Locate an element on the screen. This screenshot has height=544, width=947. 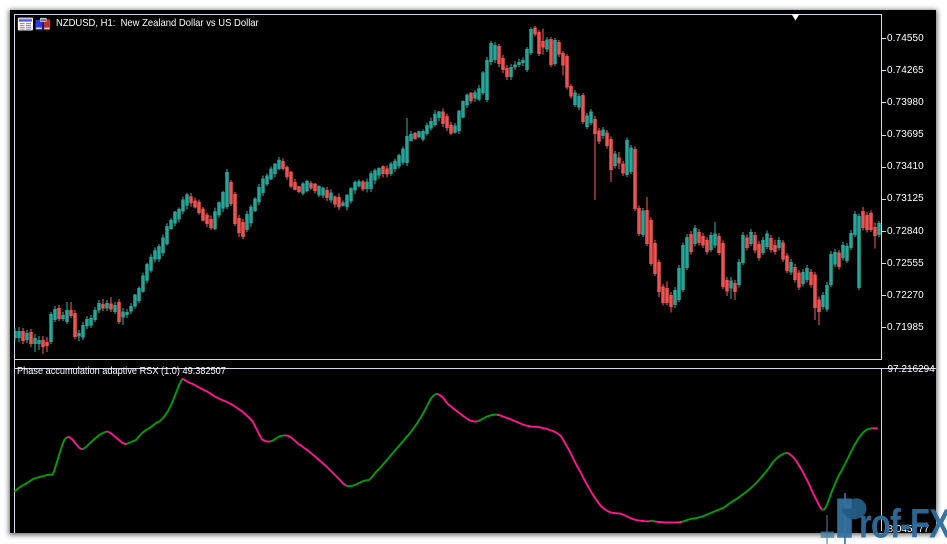
svg-text: rof-FX is located at coordinates (903, 522).